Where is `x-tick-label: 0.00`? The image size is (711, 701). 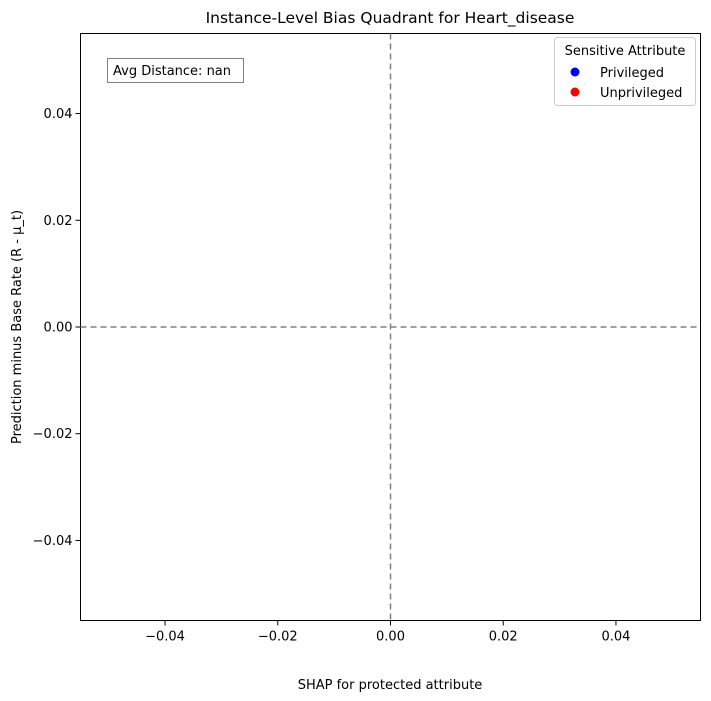
x-tick-label: 0.00 is located at coordinates (390, 637).